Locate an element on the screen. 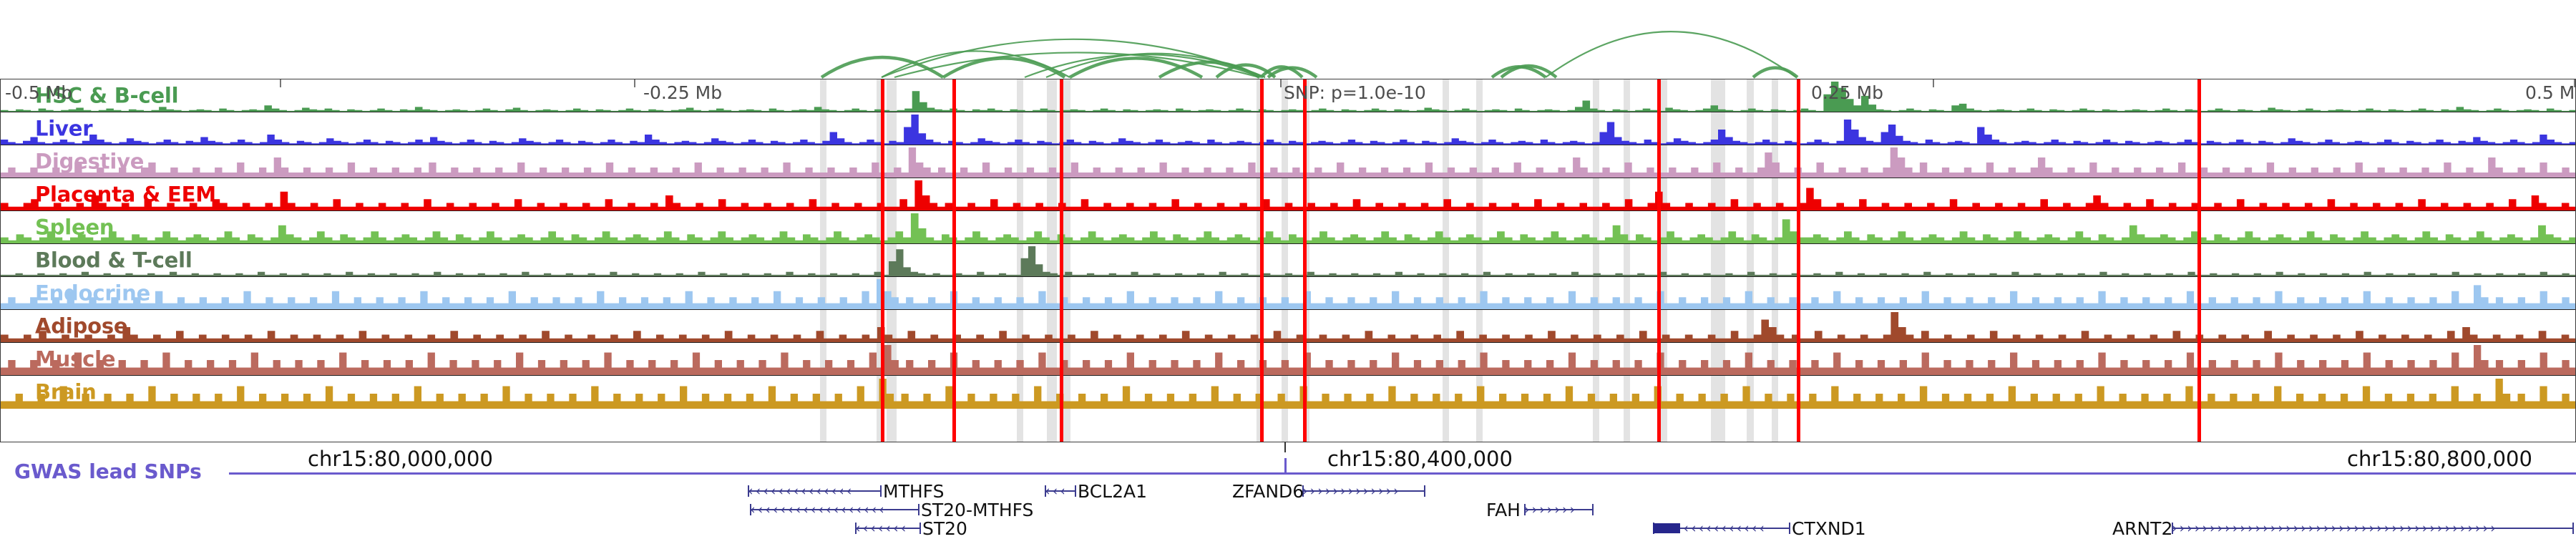 This screenshot has height=539, width=2576. gene-mthfs: ‹‹‹‹‹‹‹‹‹‹‹‹‹‹ MTHFS is located at coordinates (1288, 492).